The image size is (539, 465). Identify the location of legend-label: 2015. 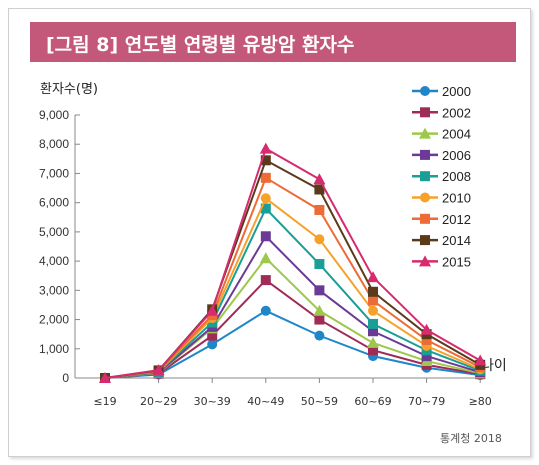
(456, 261).